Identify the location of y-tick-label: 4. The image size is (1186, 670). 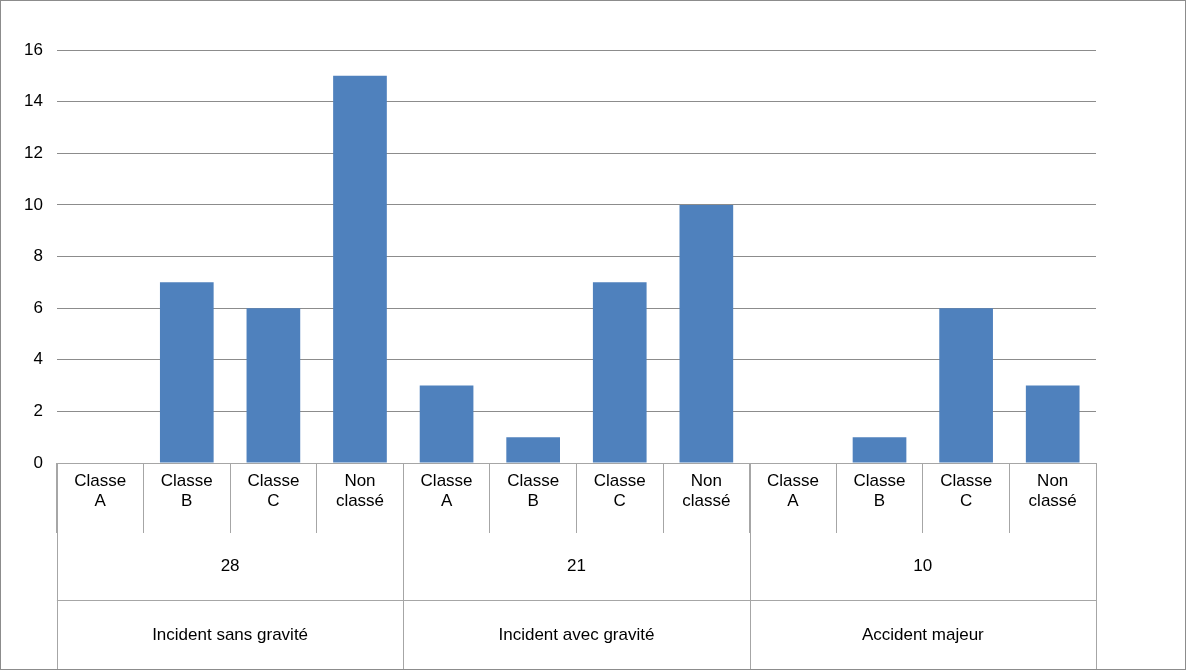
(38, 359).